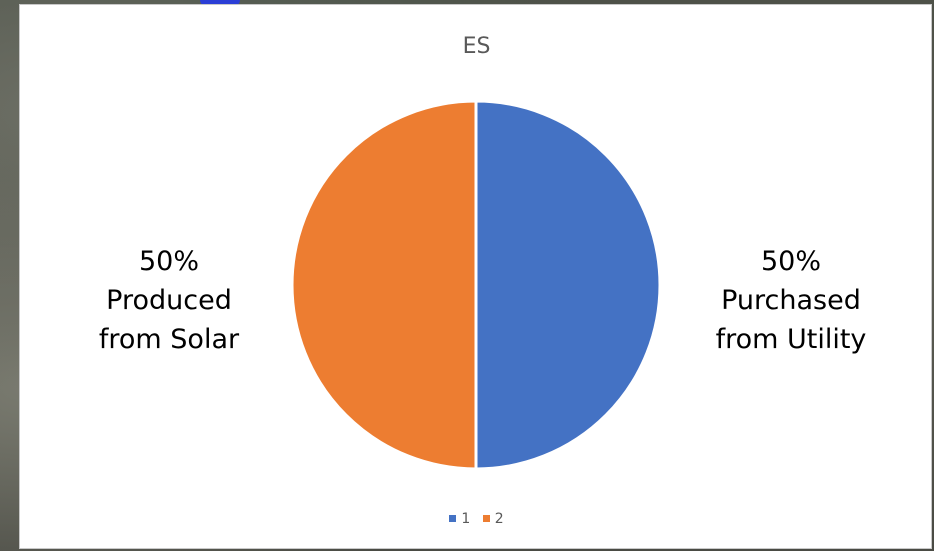  What do you see at coordinates (169, 339) in the screenshot?
I see `slice-label-line: from Solar` at bounding box center [169, 339].